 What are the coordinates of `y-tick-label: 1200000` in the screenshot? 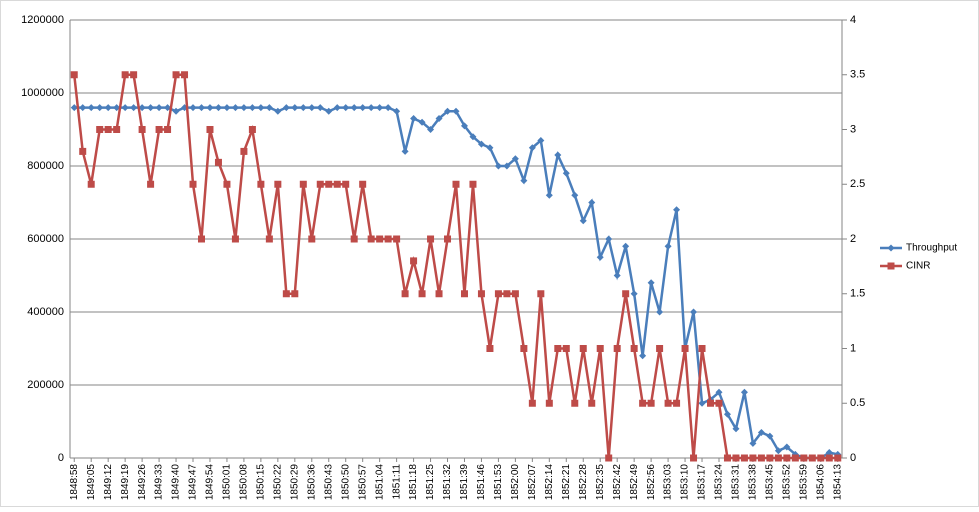 It's located at (42, 20).